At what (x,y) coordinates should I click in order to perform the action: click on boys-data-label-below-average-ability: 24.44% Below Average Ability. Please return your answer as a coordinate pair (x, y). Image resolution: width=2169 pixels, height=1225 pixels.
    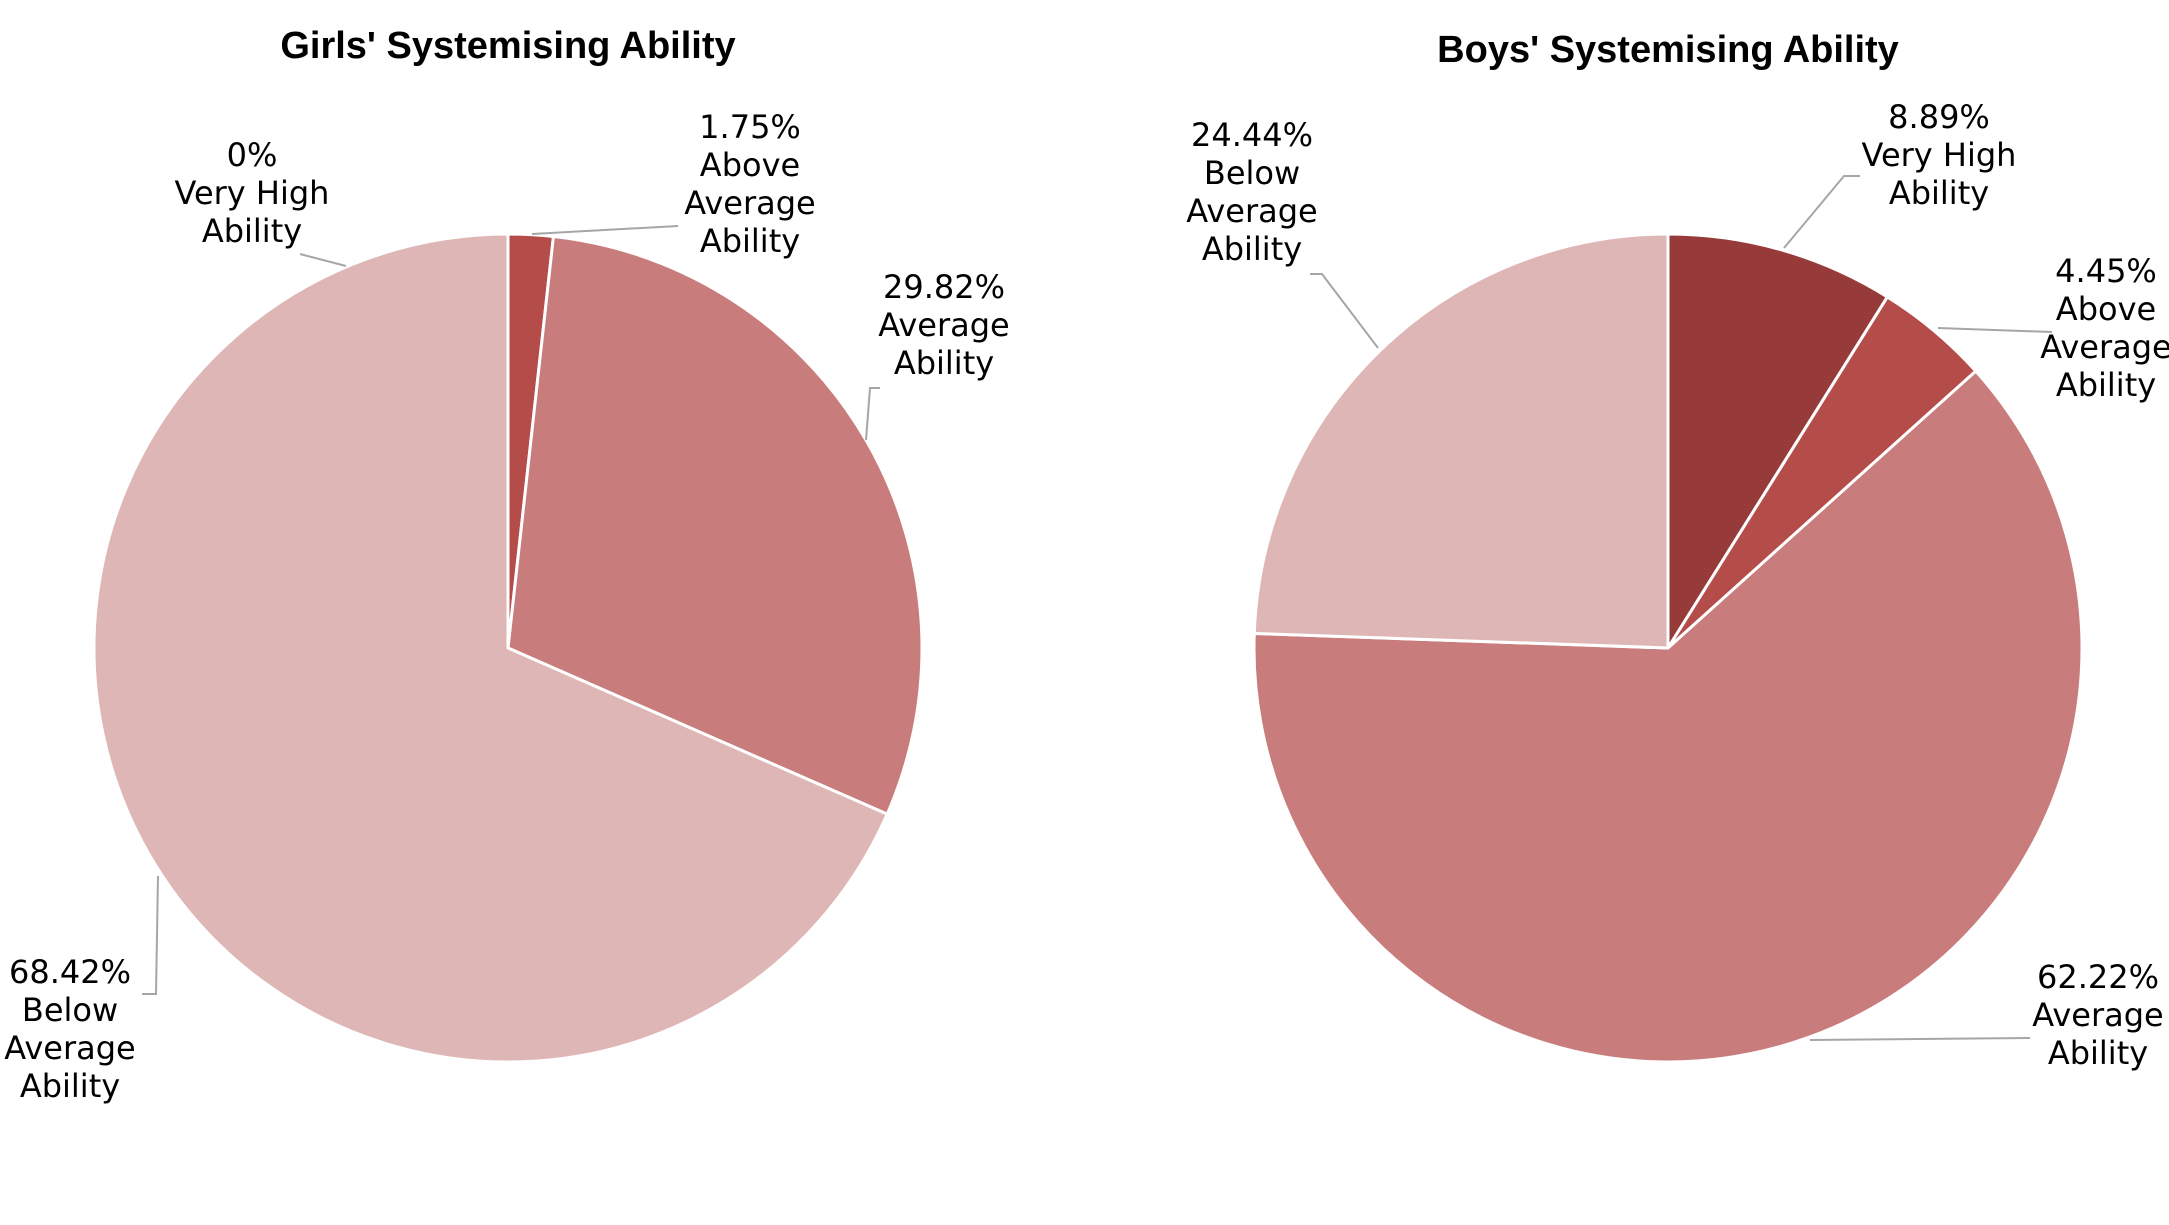
    Looking at the image, I should click on (1251, 192).